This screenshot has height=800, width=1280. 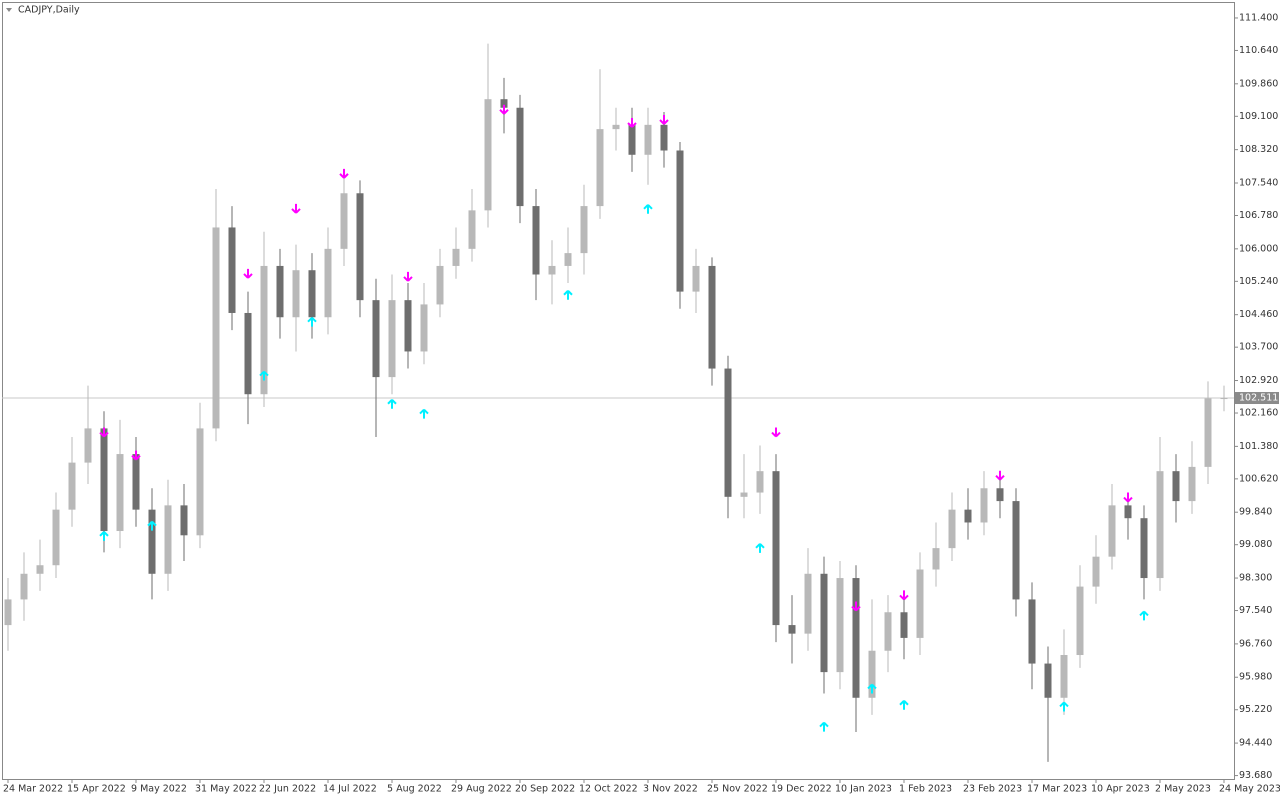 What do you see at coordinates (1057, 789) in the screenshot?
I see `x-tick-label: 17 Mar 2023` at bounding box center [1057, 789].